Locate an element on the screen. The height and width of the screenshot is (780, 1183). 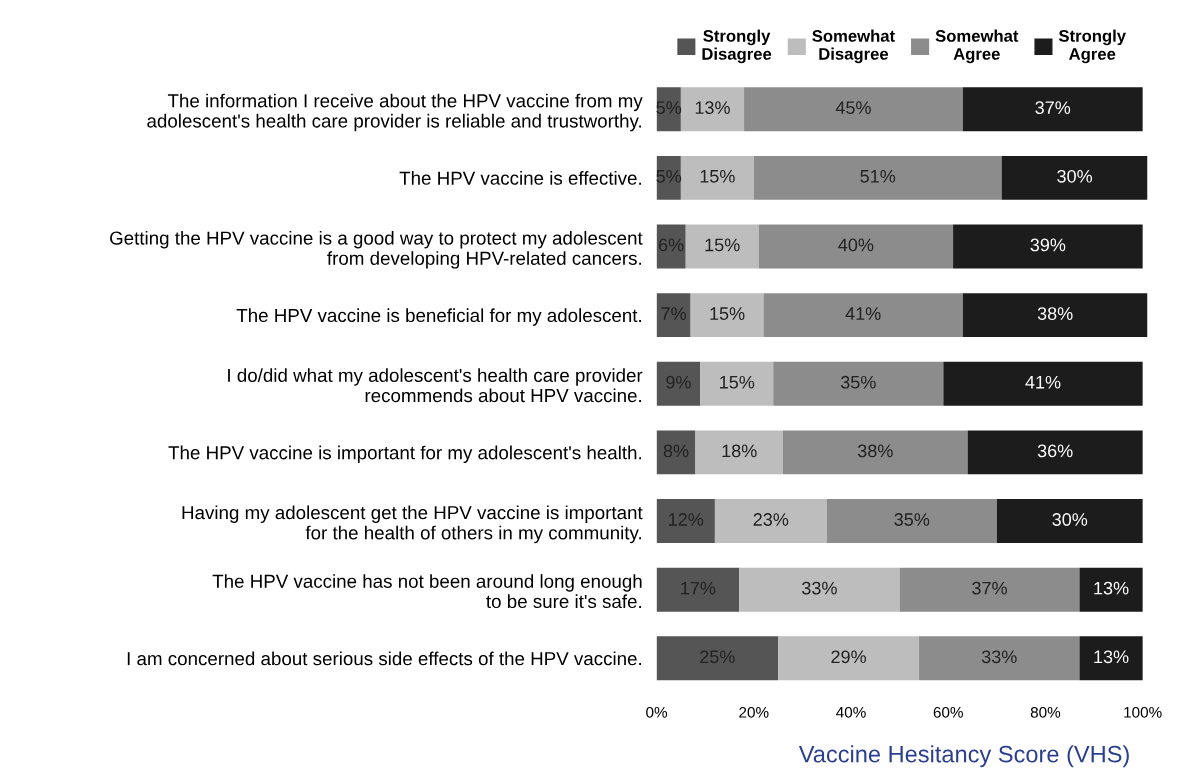
y-tick-label: The HPV vaccine has not been around long enough to be sure it's safe. is located at coordinates (427, 591).